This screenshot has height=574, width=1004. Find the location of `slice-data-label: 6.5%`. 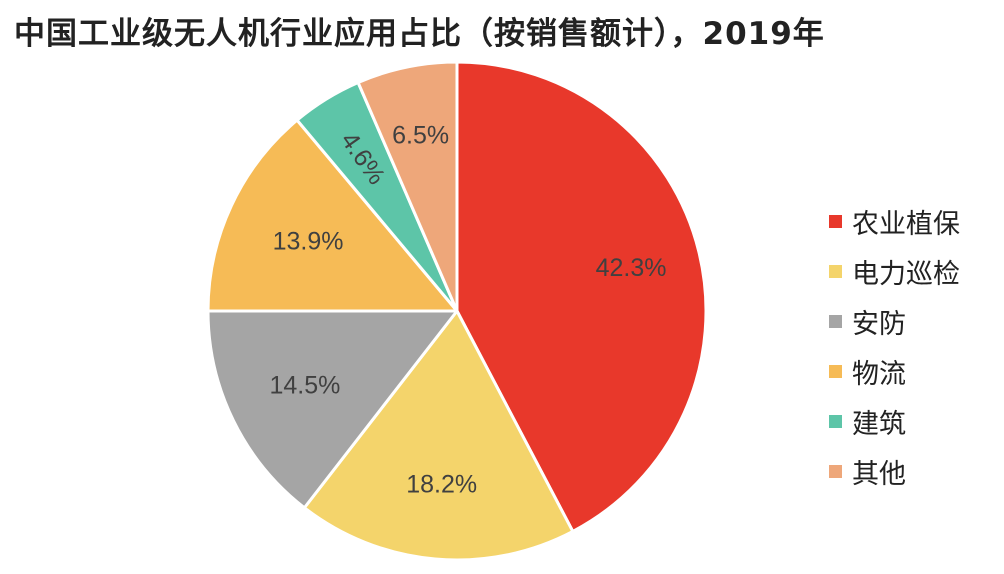

slice-data-label: 6.5% is located at coordinates (420, 135).